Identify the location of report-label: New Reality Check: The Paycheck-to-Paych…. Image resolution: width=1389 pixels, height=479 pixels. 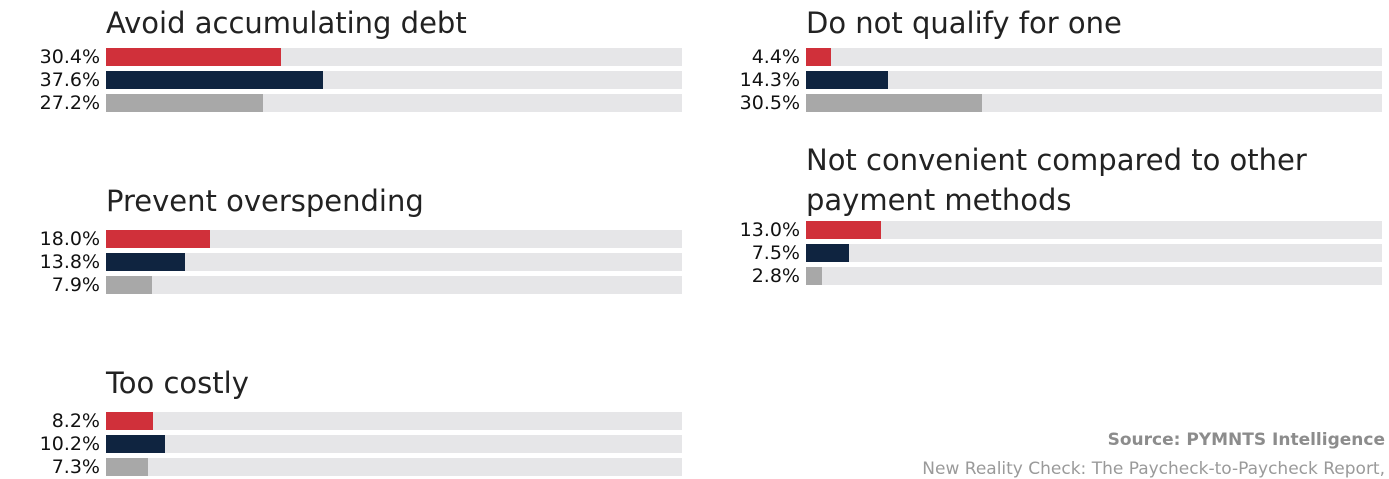
(1153, 469).